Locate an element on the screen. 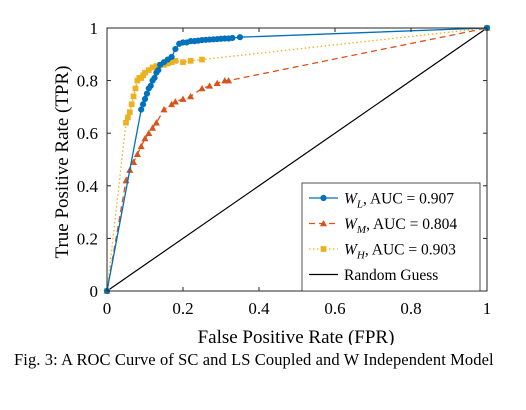 The height and width of the screenshot is (410, 526). legend-entry: WH, AUC = 0.903 is located at coordinates (382, 252).